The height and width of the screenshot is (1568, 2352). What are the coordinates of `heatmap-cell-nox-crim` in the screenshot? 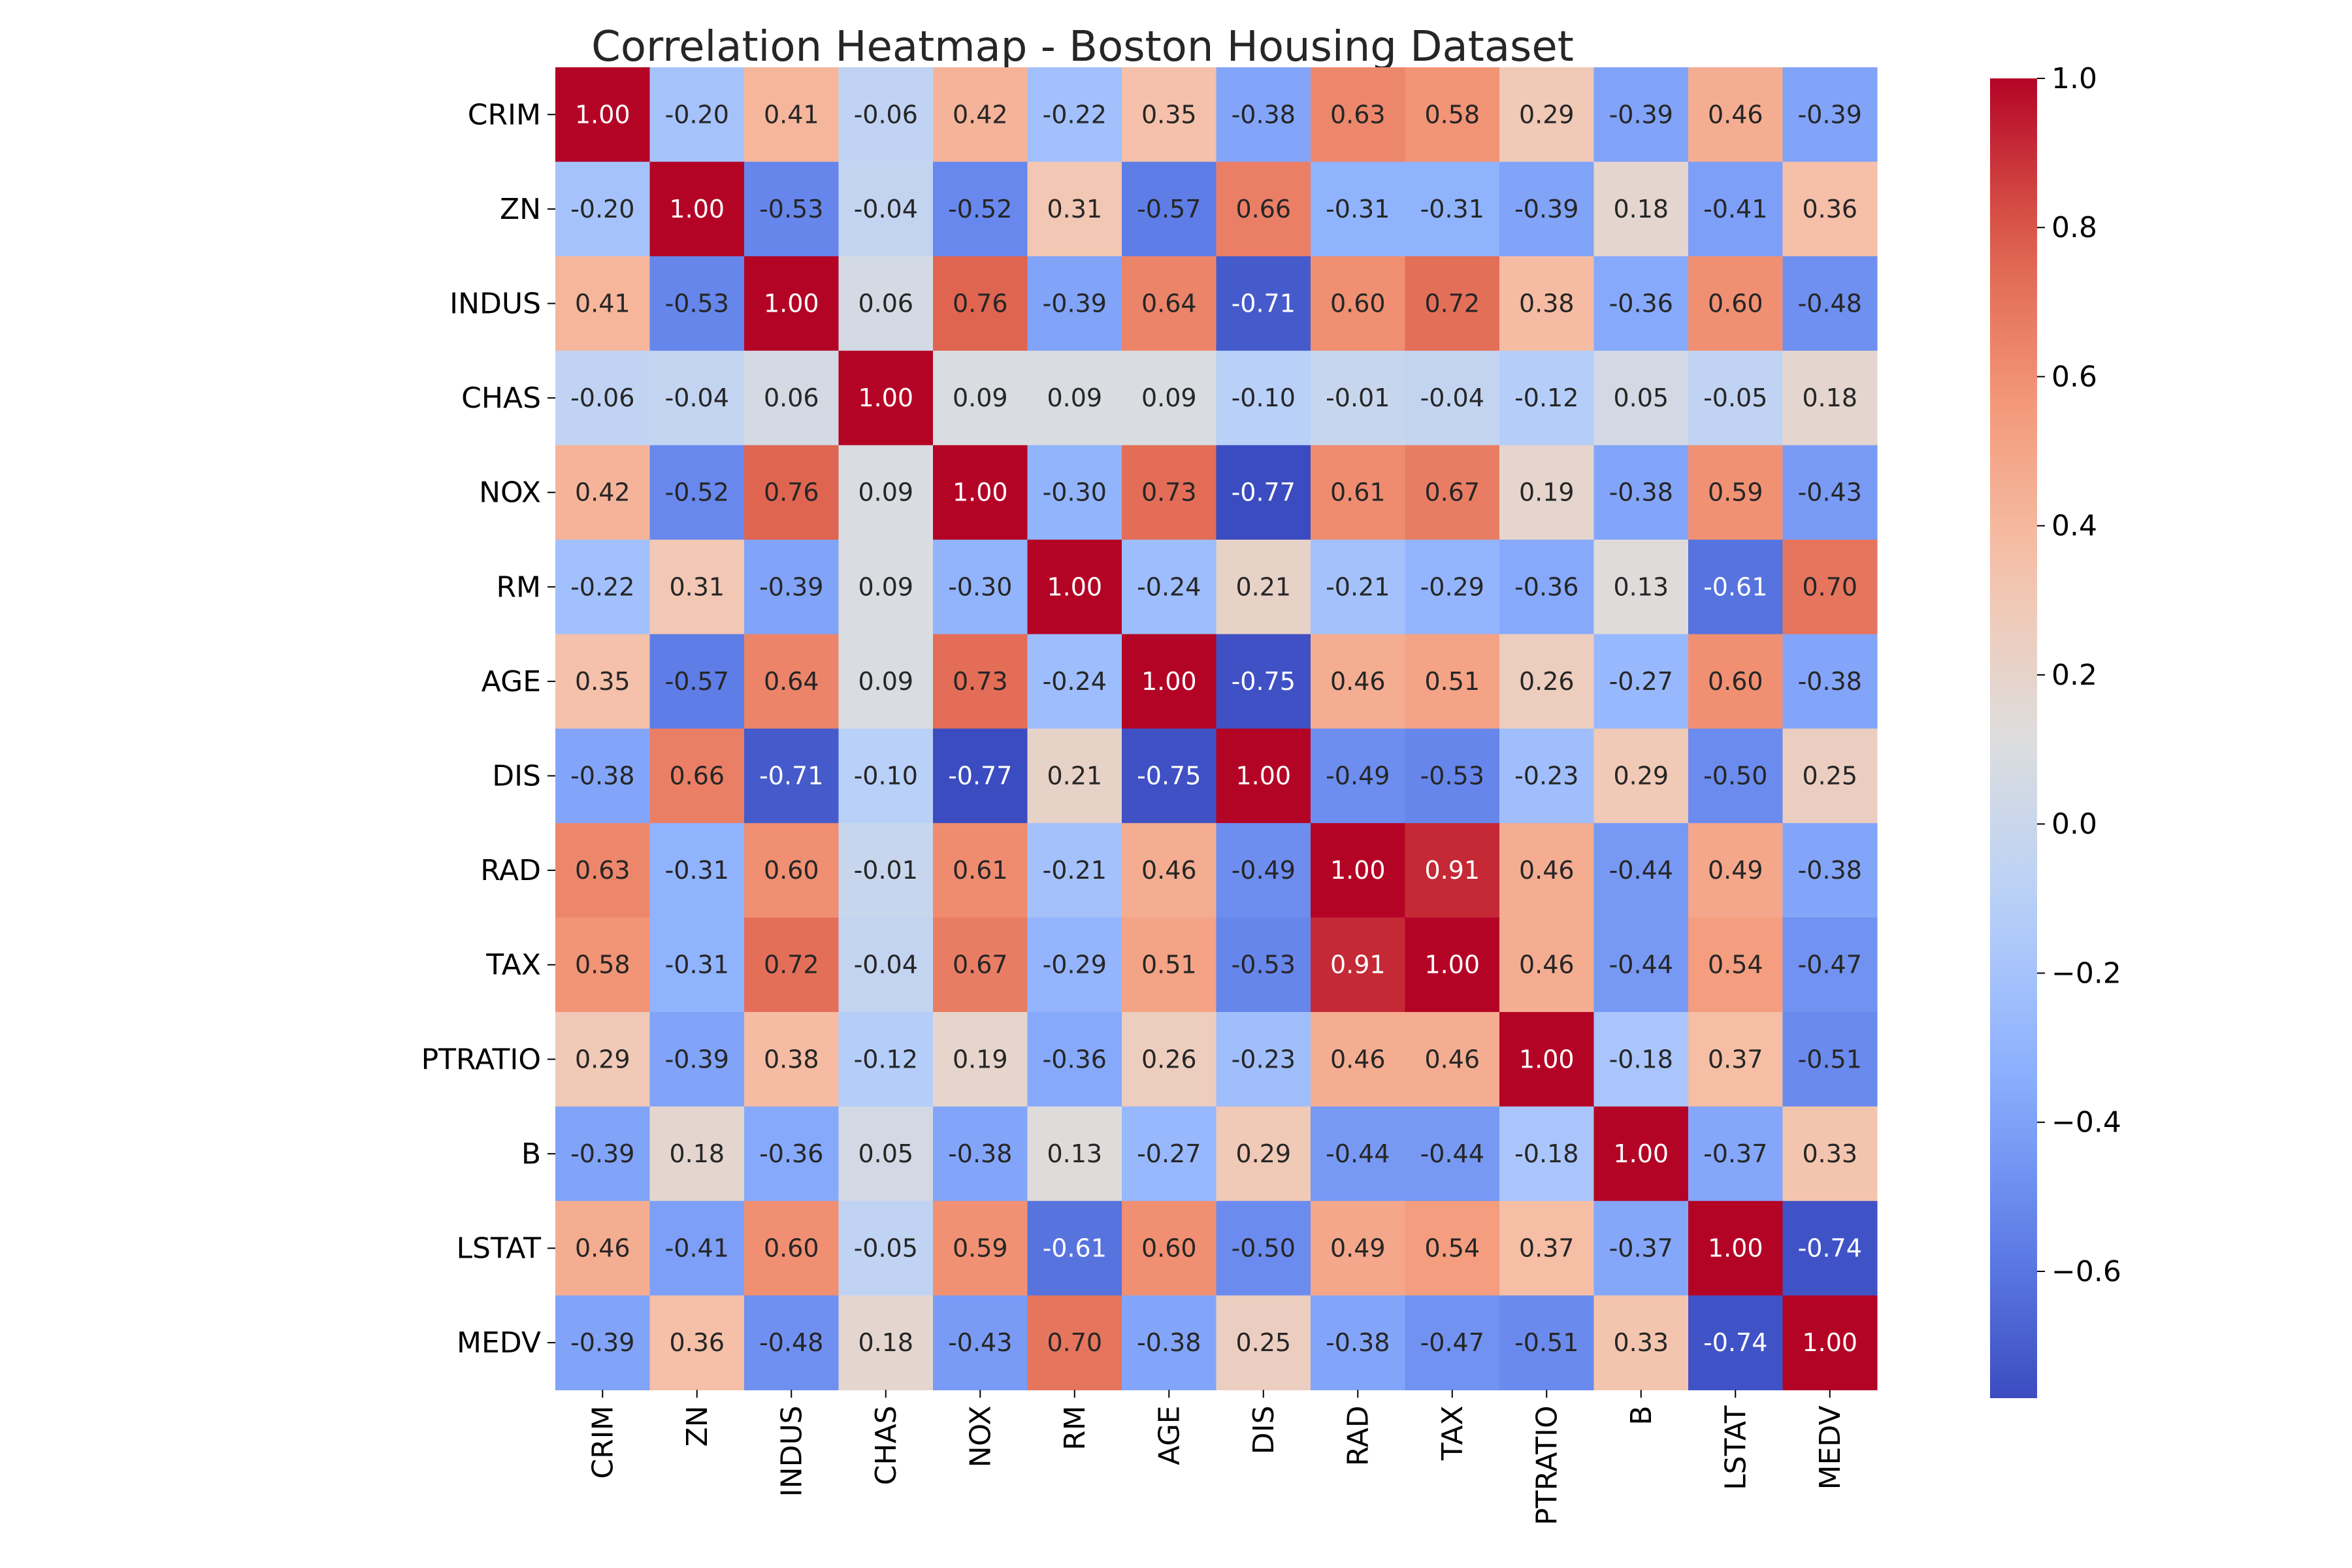 It's located at (603, 492).